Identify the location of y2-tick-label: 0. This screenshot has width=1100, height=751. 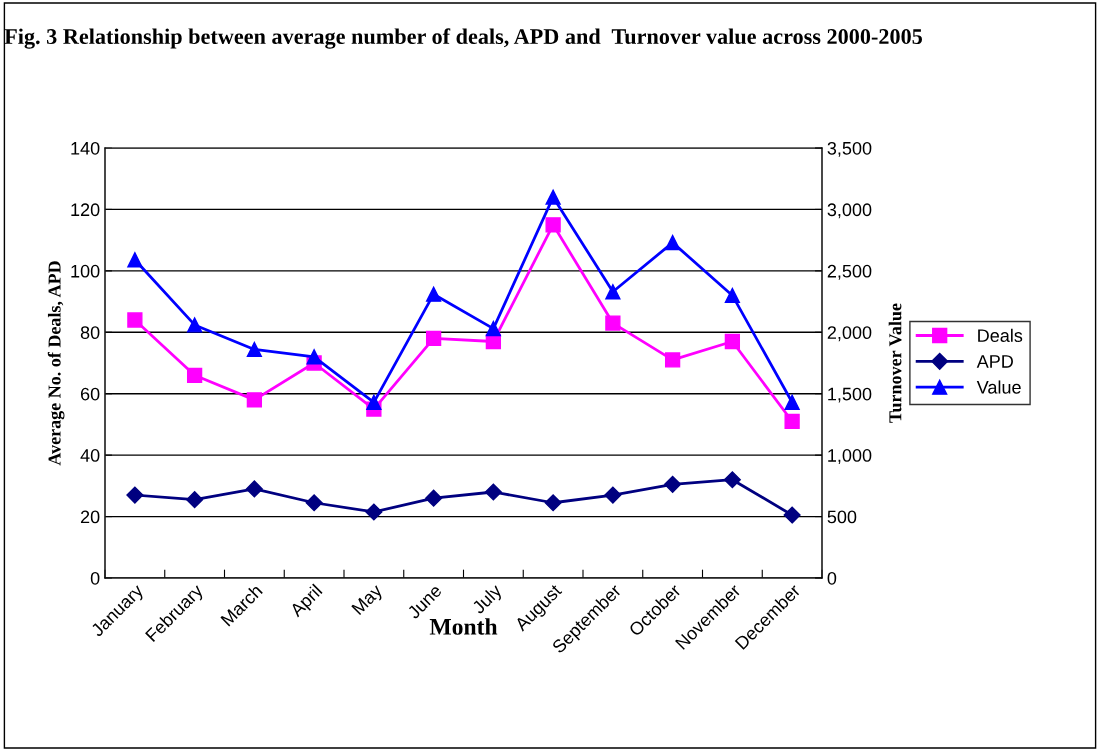
(832, 578).